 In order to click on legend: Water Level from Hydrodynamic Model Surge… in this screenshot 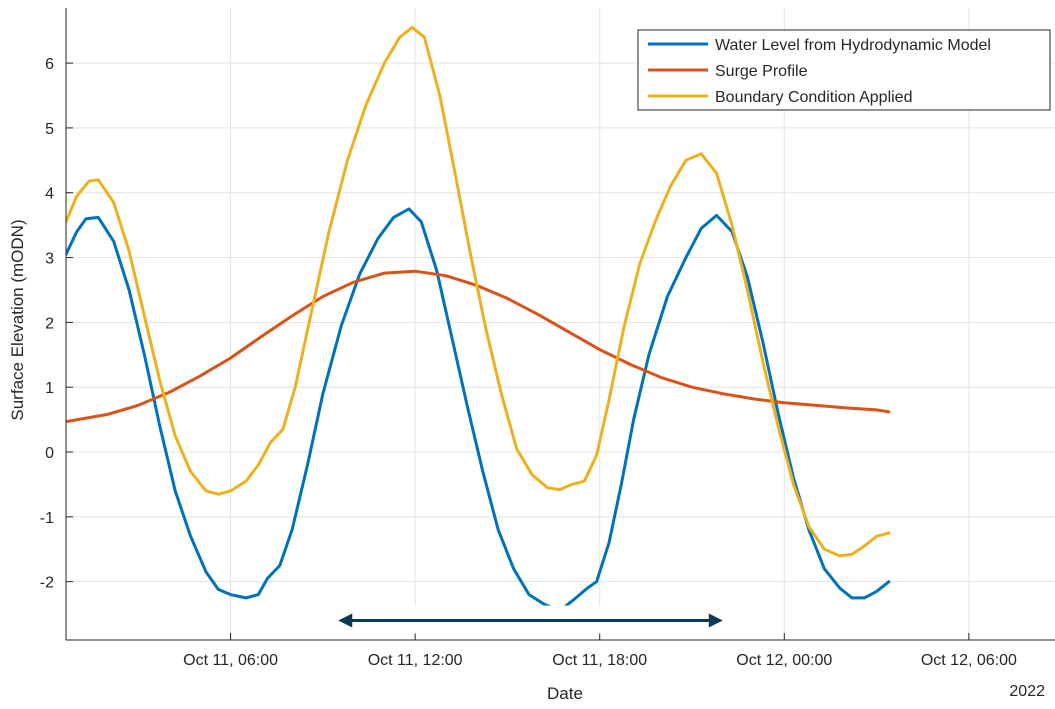, I will do `click(844, 70)`.